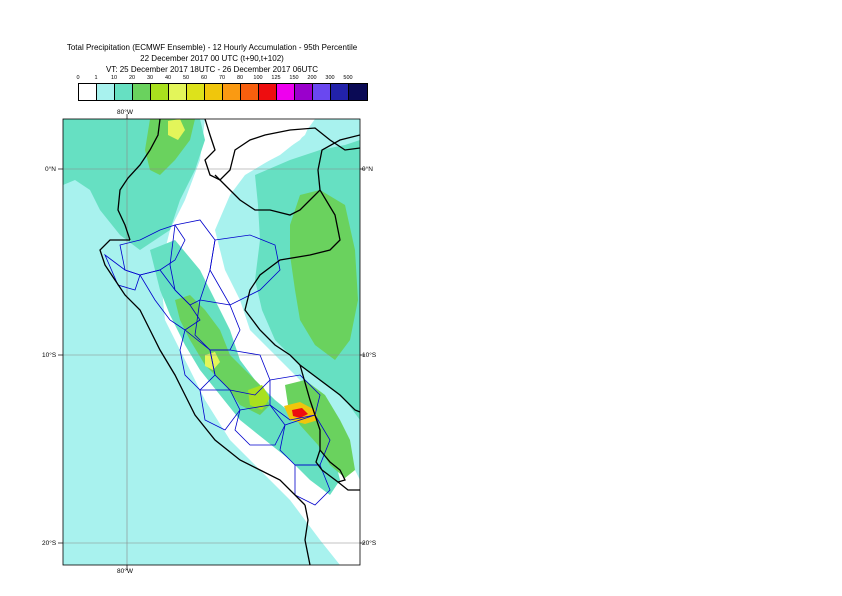  What do you see at coordinates (294, 78) in the screenshot?
I see `legend-tick-label: 150` at bounding box center [294, 78].